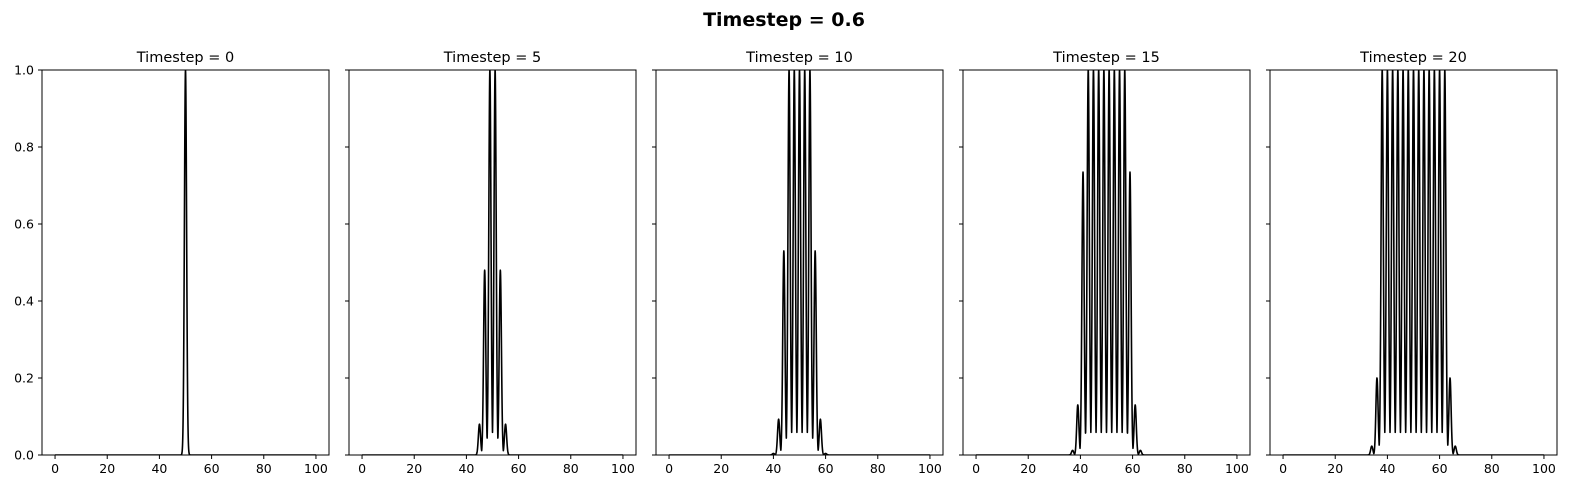 The height and width of the screenshot is (495, 1589). I want to click on panel-title: Timestep = 15, so click(1106, 58).